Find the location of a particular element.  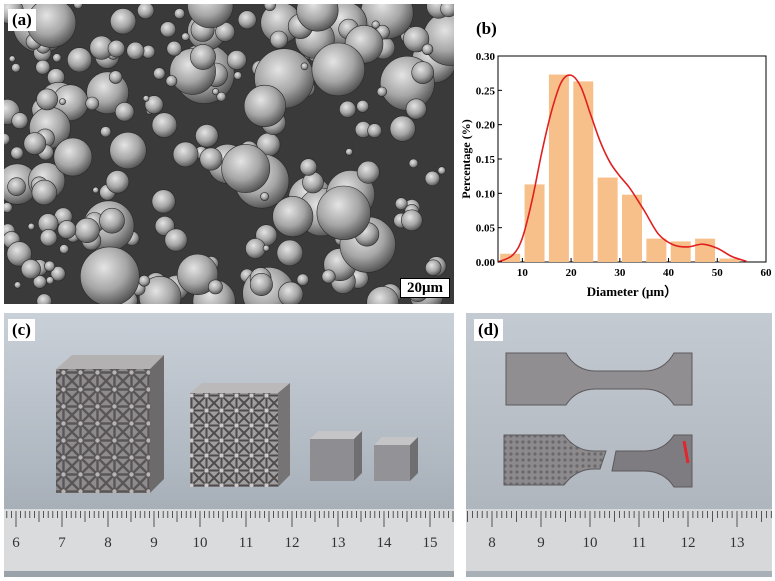

density-curve is located at coordinates (622, 168).